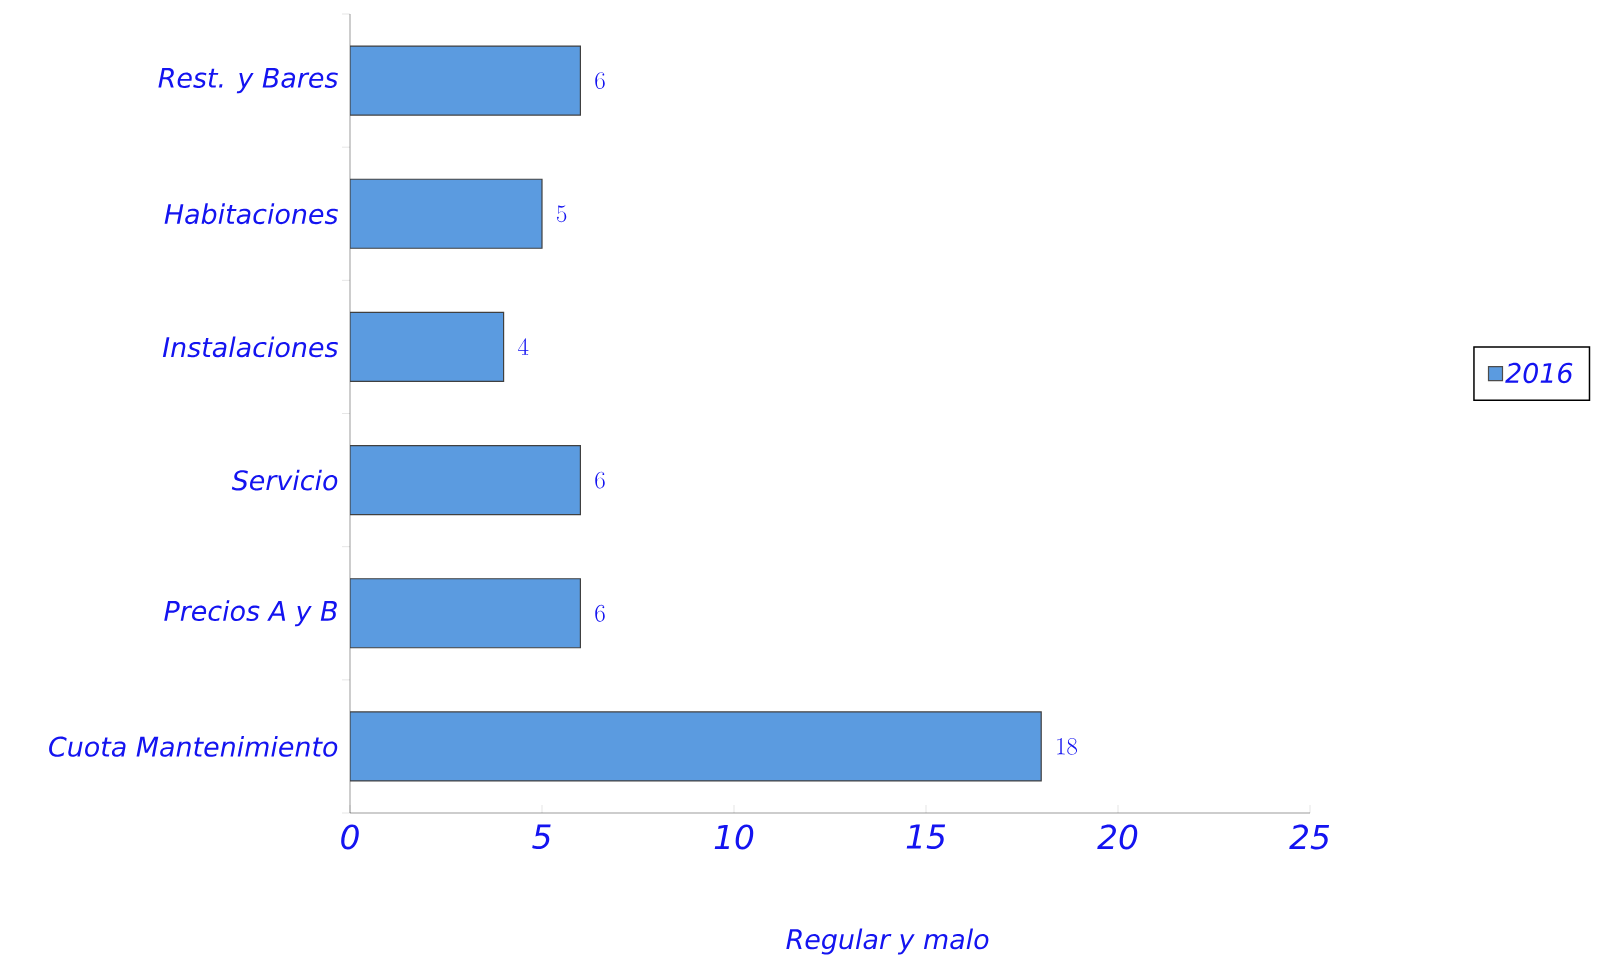 The height and width of the screenshot is (969, 1613). Describe the element at coordinates (887, 941) in the screenshot. I see `x-axis-title: Regular y malo` at that location.